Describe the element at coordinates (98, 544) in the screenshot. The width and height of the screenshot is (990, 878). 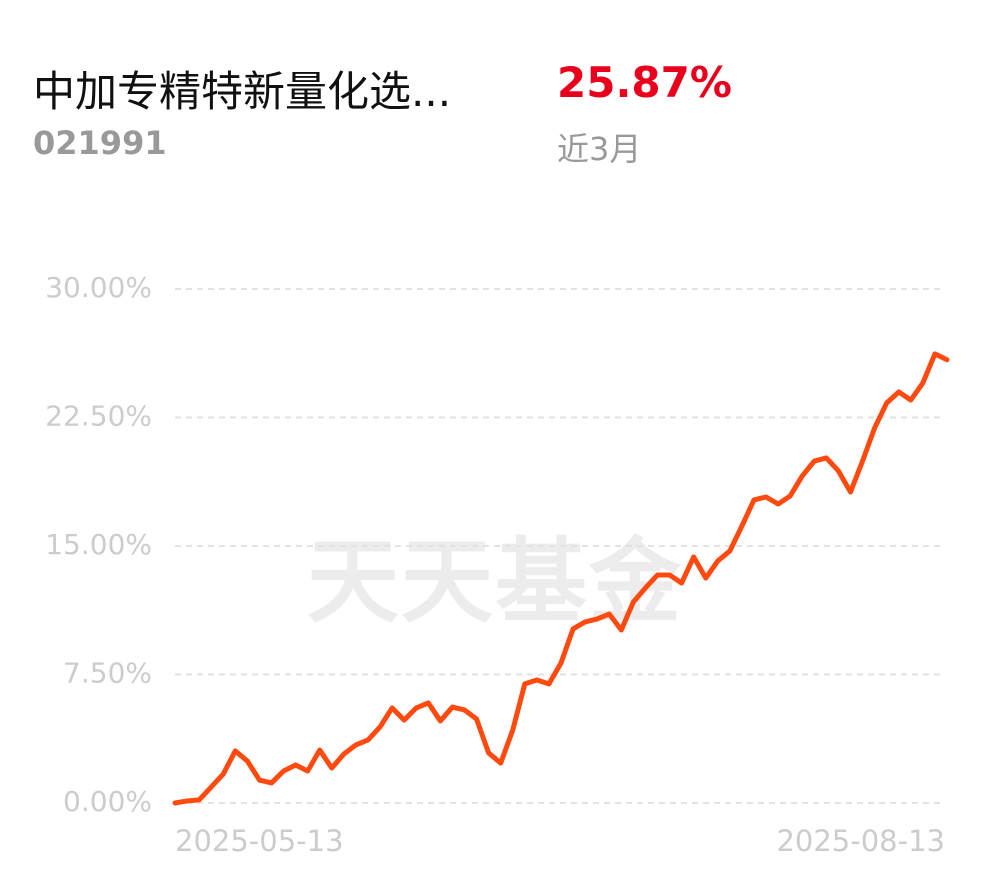
I see `y-tick-label: 15.00%` at that location.